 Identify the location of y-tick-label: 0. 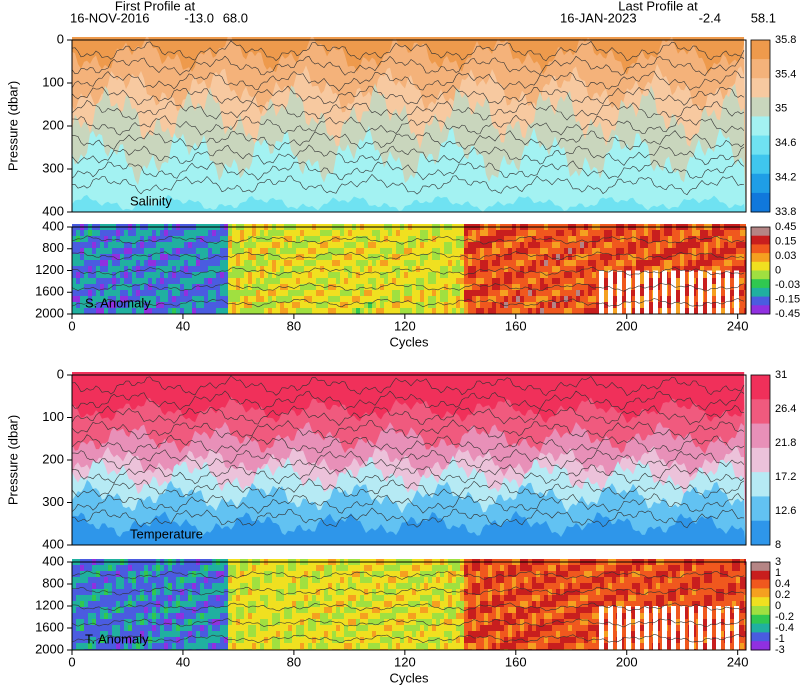
(60, 38).